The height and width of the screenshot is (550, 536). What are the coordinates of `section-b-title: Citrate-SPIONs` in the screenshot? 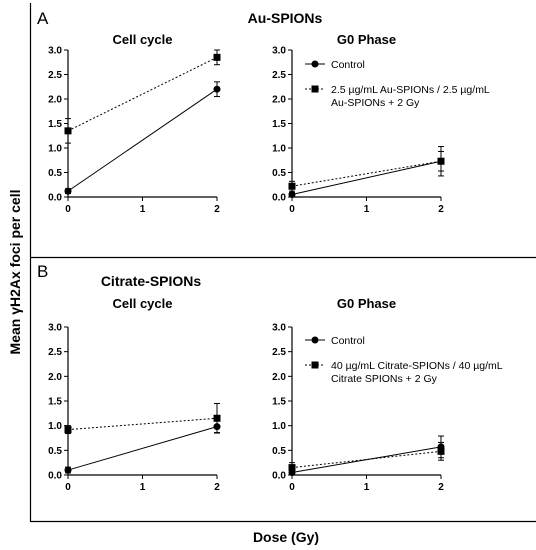 It's located at (151, 281).